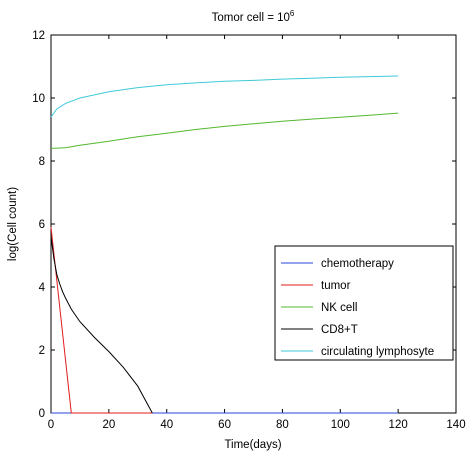 Image resolution: width=467 pixels, height=452 pixels. I want to click on y-tick-label: 0, so click(42, 414).